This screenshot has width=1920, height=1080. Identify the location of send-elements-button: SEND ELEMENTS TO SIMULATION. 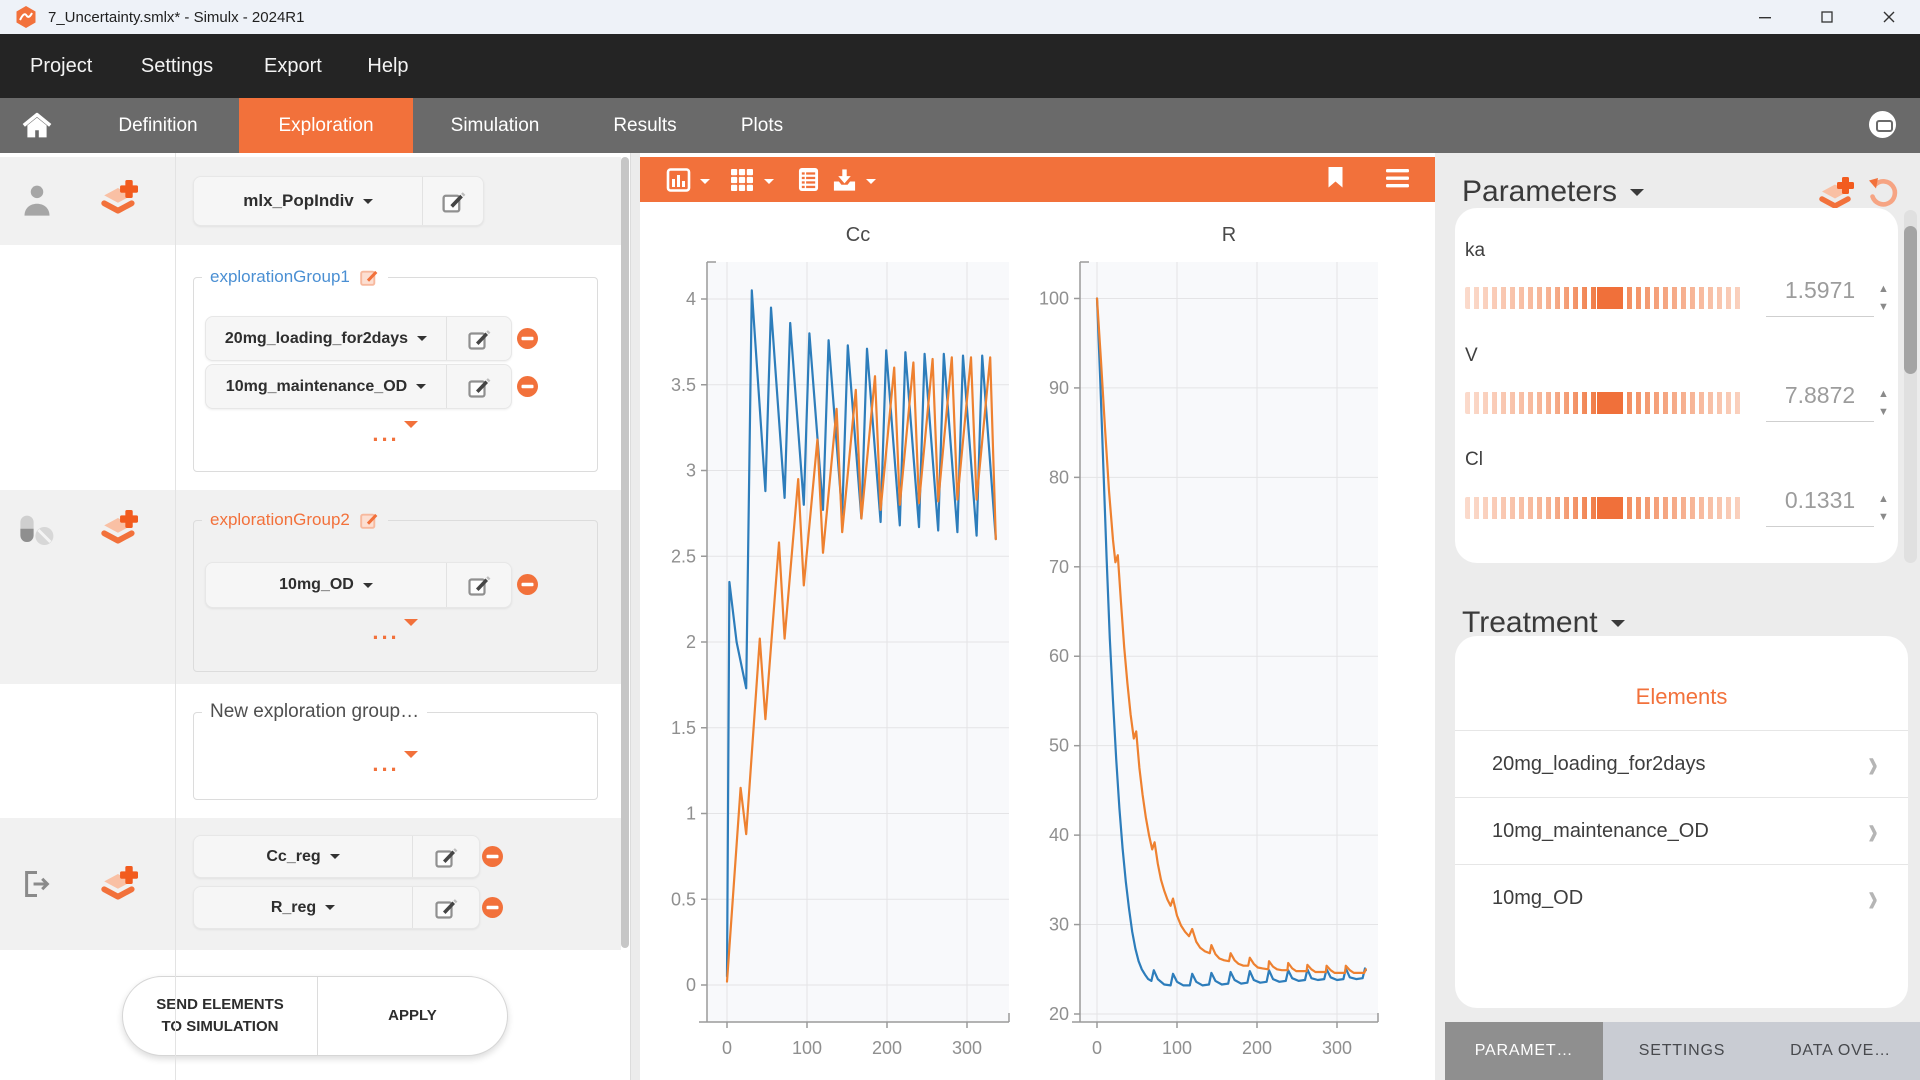
(220, 1016).